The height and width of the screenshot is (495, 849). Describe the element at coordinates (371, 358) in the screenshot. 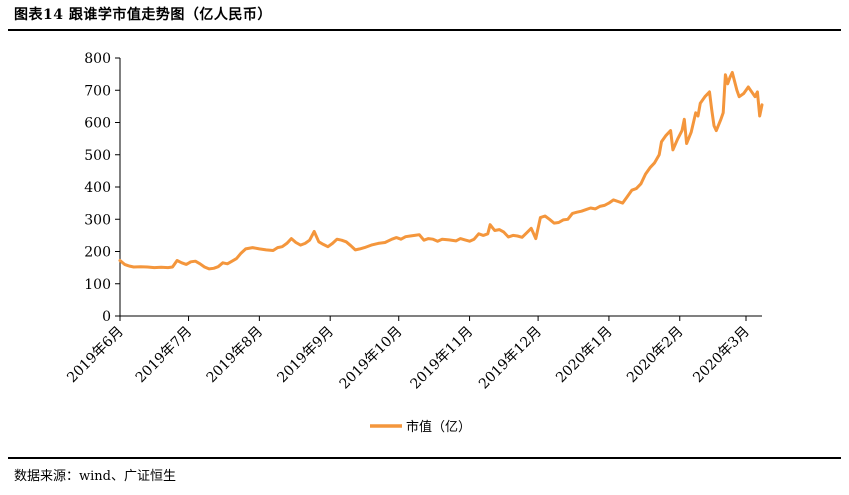

I see `x-tick-label: 2019年10月` at that location.